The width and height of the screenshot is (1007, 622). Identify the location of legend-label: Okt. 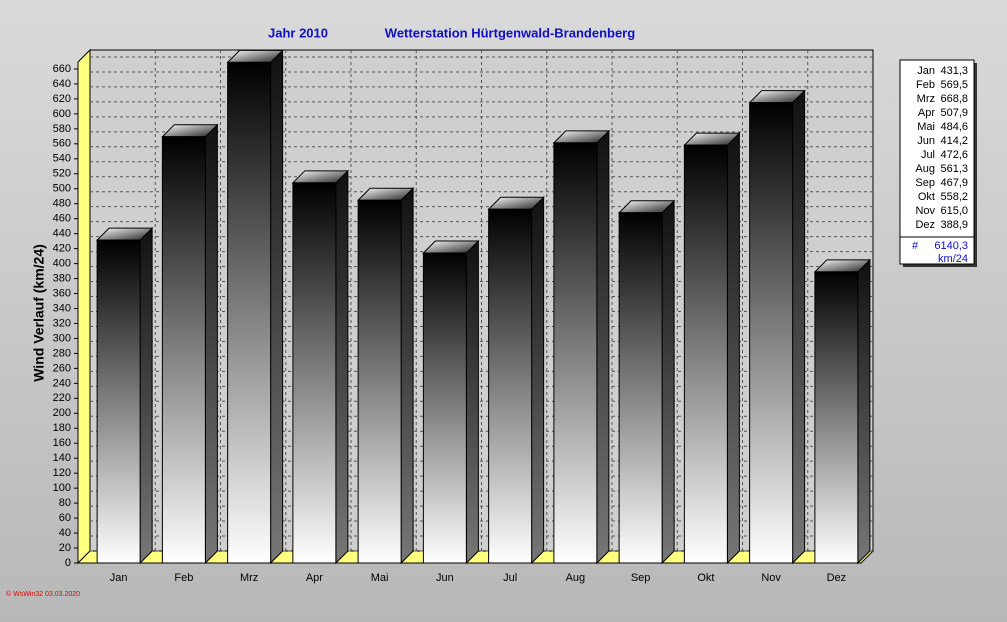
(926, 197).